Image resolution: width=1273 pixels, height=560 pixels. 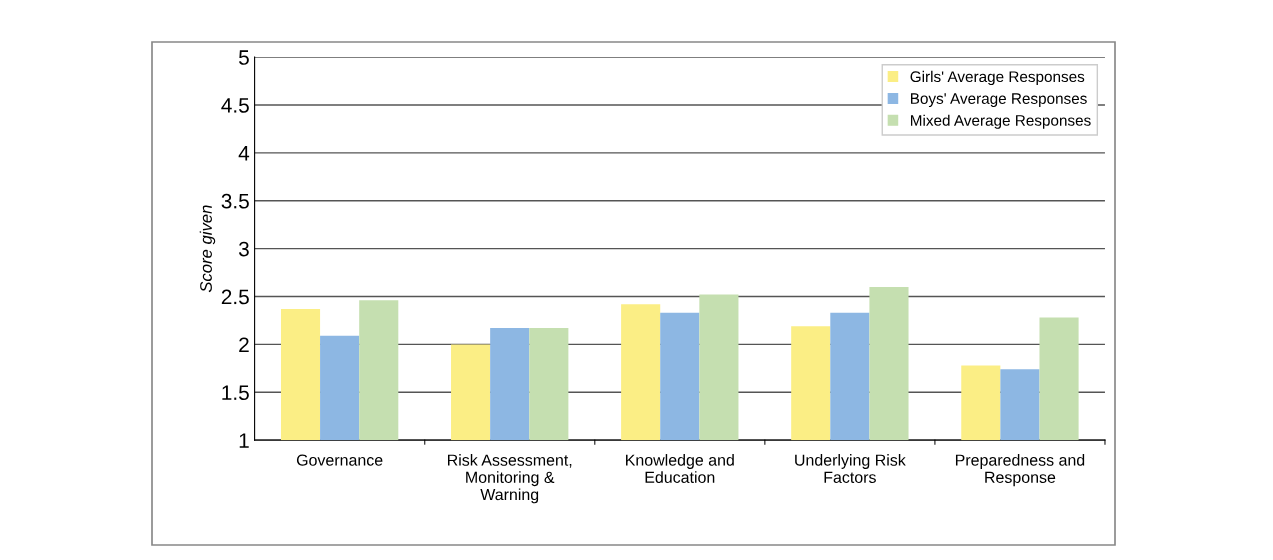 What do you see at coordinates (235, 297) in the screenshot?
I see `y-tick-label: 2.5` at bounding box center [235, 297].